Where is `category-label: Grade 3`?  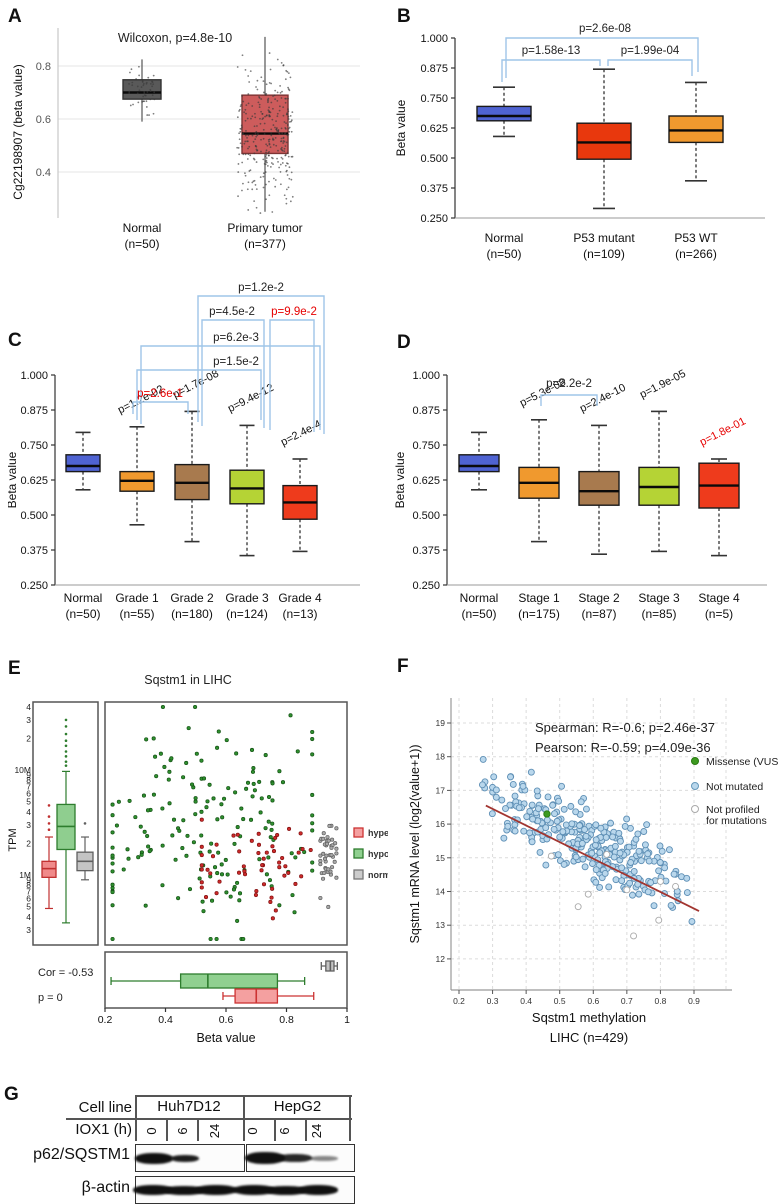
category-label: Grade 3 is located at coordinates (247, 598).